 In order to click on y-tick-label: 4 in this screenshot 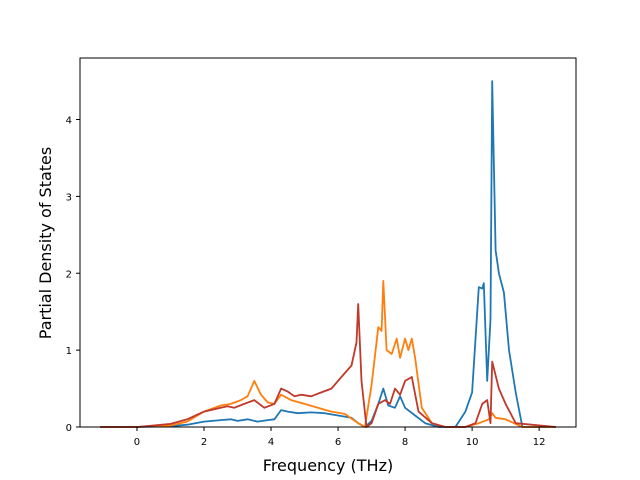, I will do `click(69, 121)`.